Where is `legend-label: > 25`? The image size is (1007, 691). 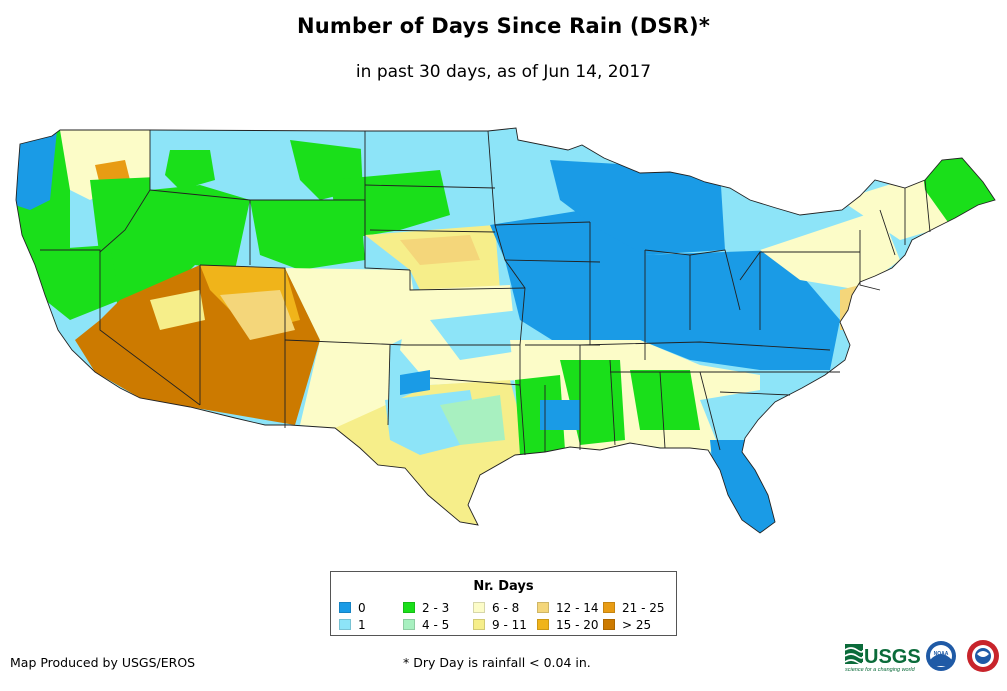
legend-label: > 25 is located at coordinates (637, 625).